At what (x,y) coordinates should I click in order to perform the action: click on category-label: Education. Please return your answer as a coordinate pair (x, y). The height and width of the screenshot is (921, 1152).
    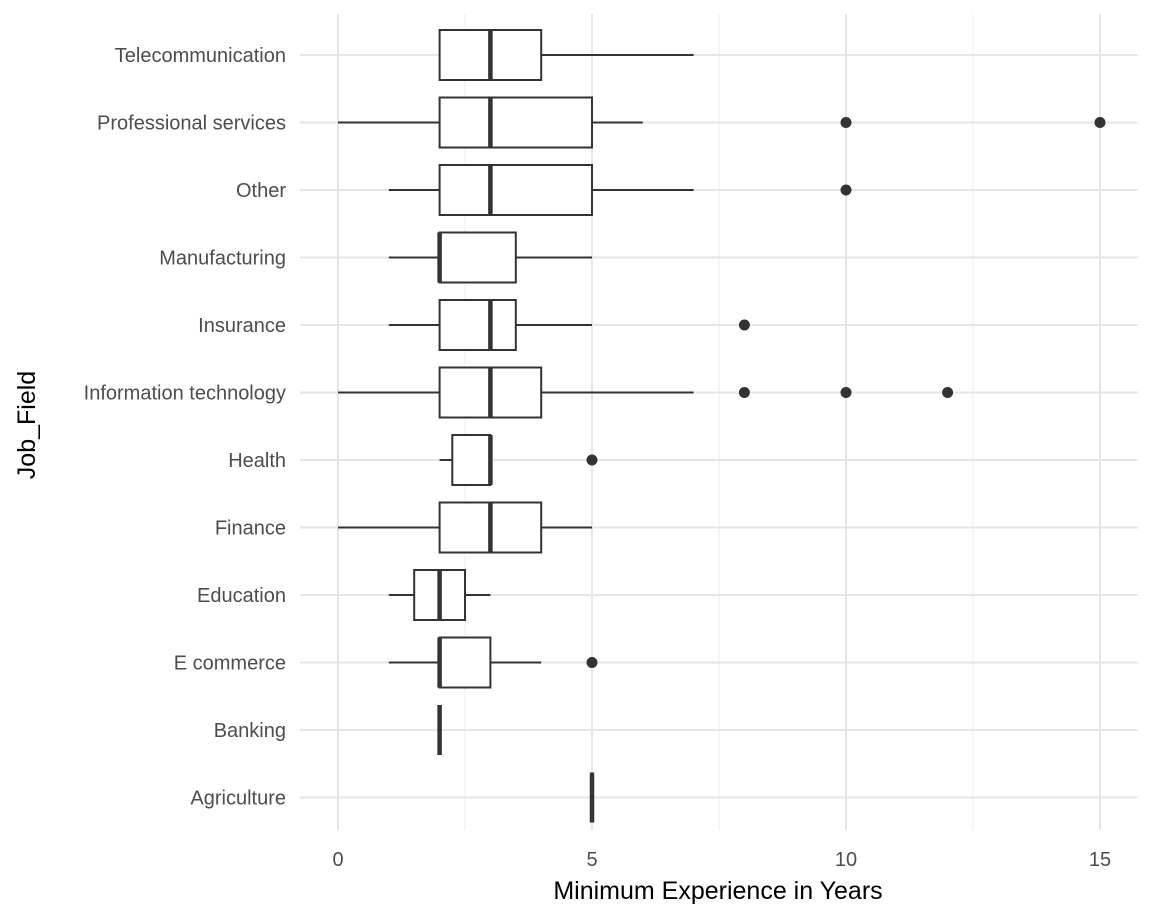
    Looking at the image, I should click on (241, 596).